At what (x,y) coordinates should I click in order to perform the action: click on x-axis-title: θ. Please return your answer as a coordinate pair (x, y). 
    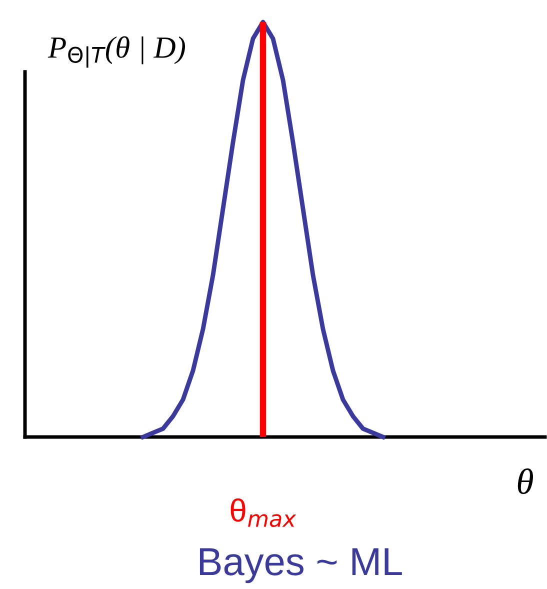
    Looking at the image, I should click on (526, 481).